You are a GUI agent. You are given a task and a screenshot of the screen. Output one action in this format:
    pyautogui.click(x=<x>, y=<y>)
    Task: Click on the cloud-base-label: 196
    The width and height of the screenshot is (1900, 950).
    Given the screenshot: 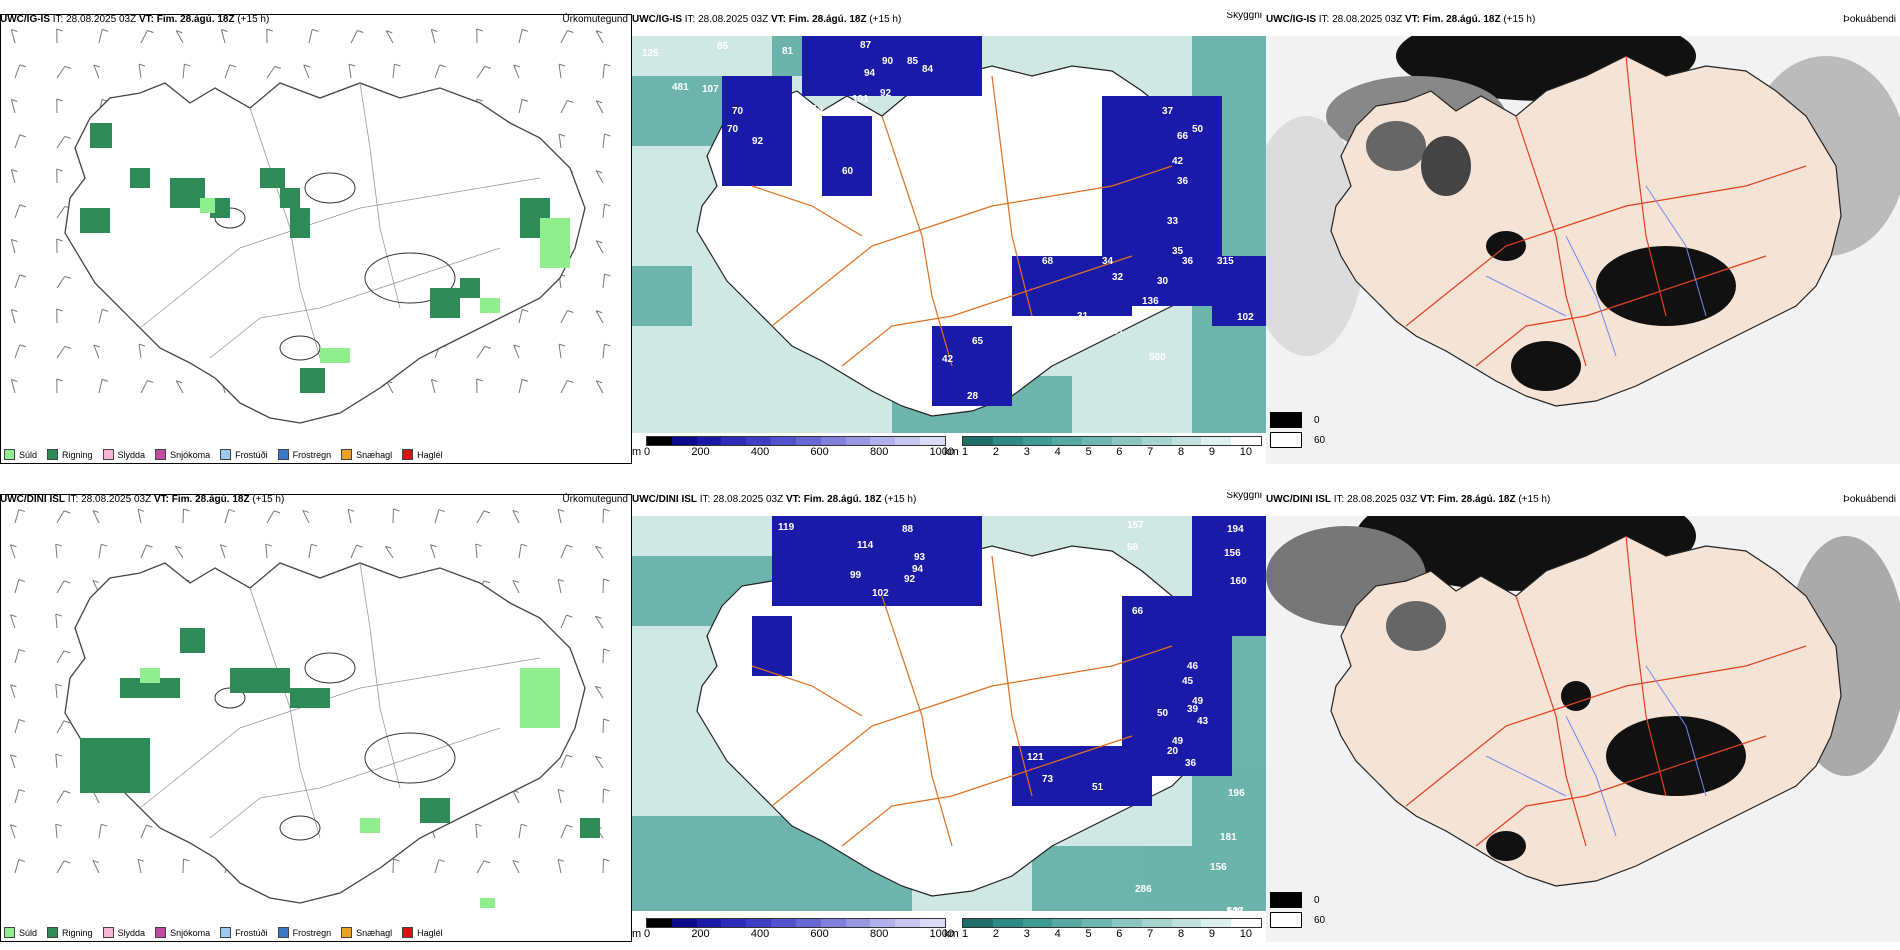 What is the action you would take?
    pyautogui.click(x=1236, y=793)
    